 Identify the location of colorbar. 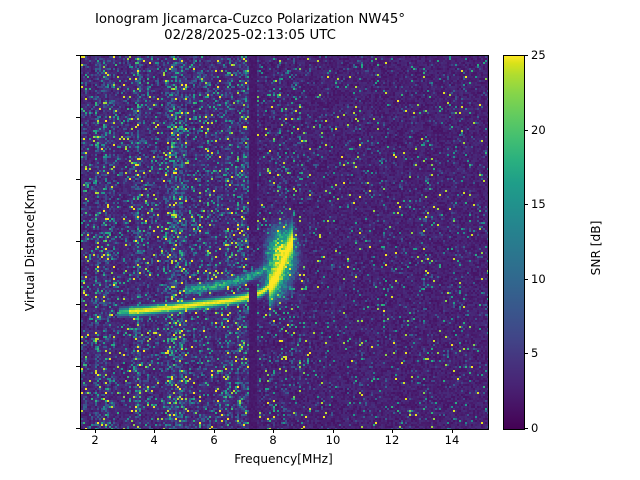
(514, 242).